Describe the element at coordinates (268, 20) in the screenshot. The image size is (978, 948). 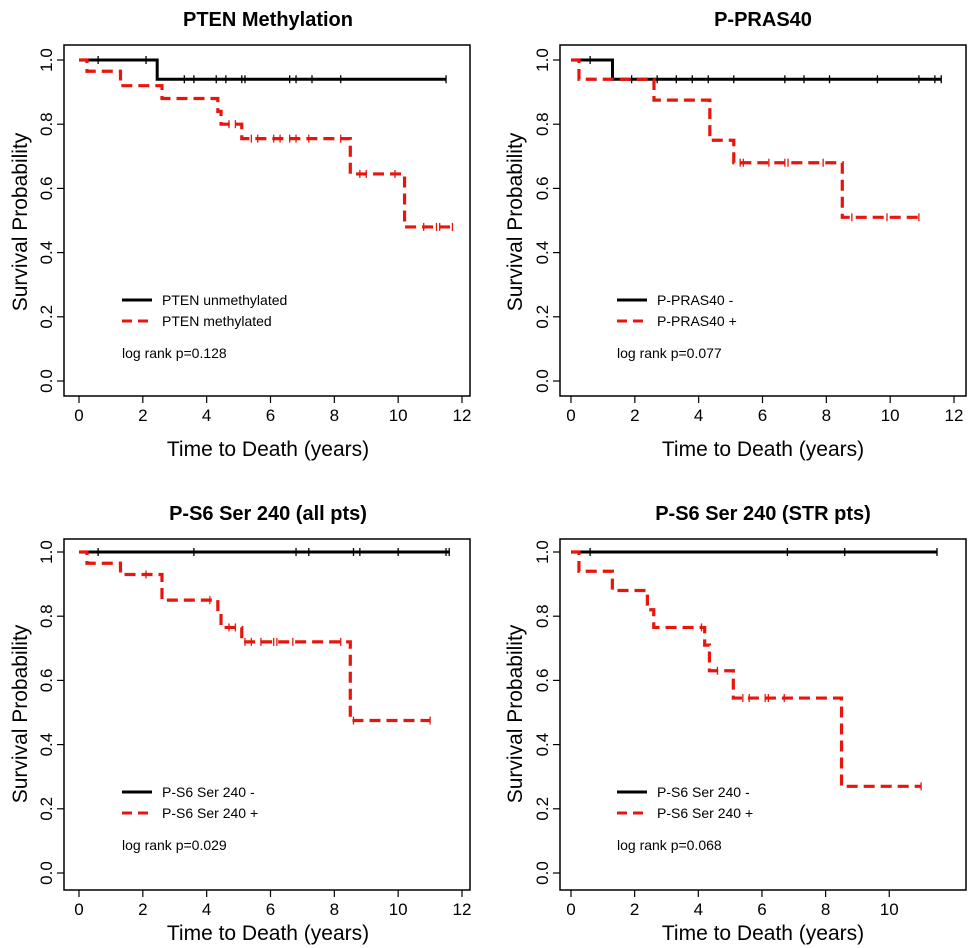
I see `chart-title: PTEN Methylation` at that location.